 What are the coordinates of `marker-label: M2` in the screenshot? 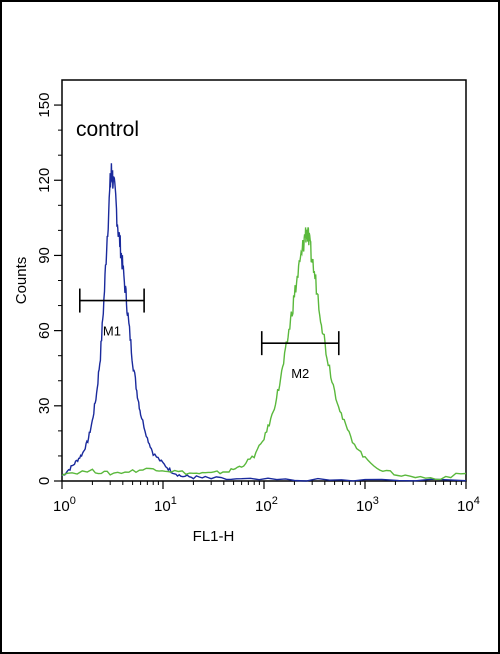 It's located at (300, 373).